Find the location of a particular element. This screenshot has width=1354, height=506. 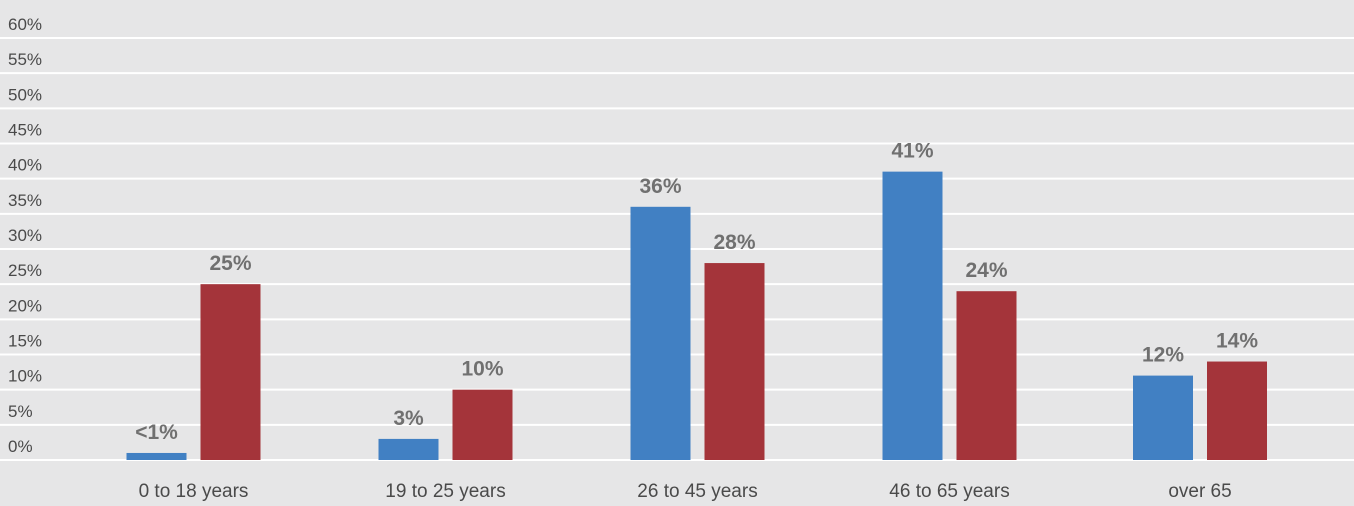

data-label: 12% is located at coordinates (1163, 355).